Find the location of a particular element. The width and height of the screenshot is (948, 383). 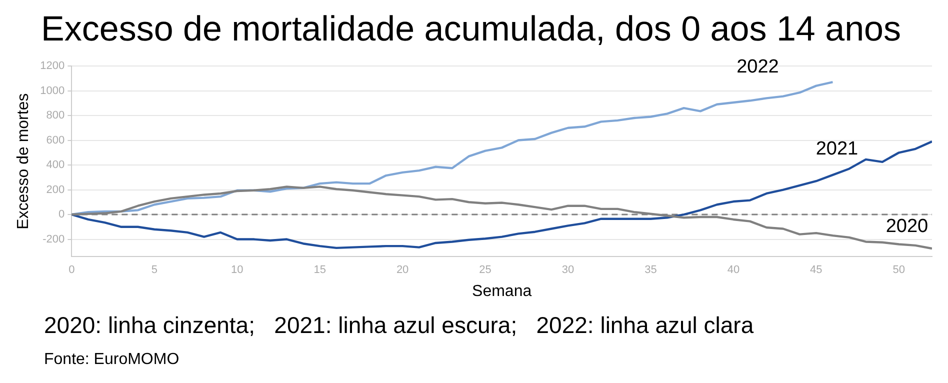

source-note: Fonte: EuroMOMO is located at coordinates (112, 360).